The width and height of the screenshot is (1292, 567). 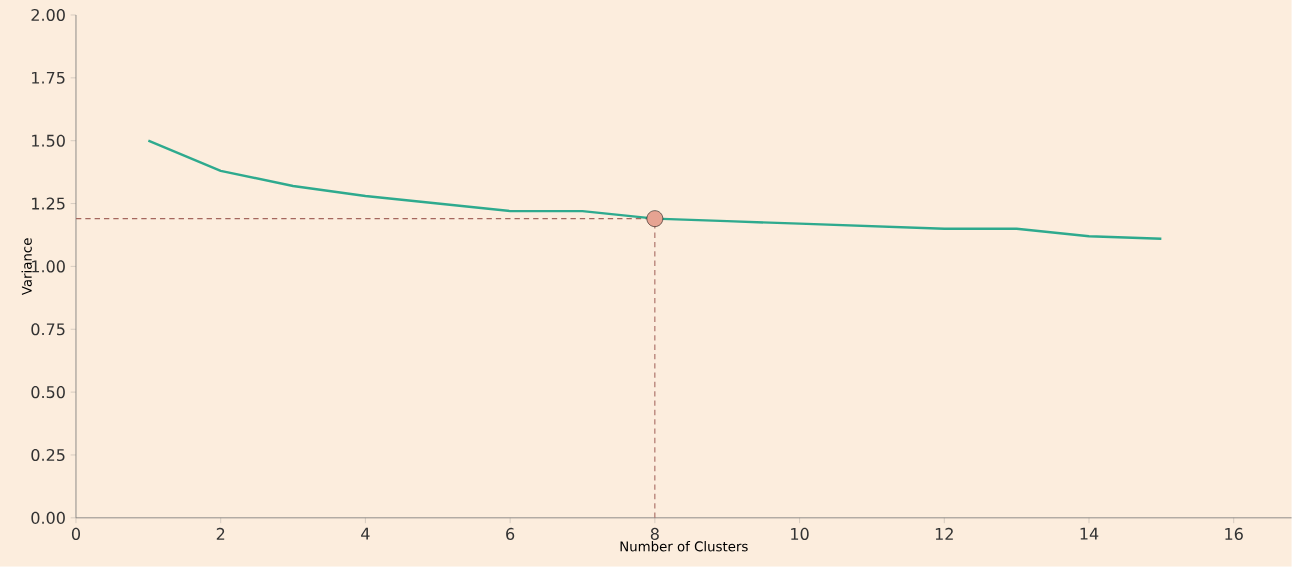 What do you see at coordinates (48, 392) in the screenshot?
I see `y-tick-label: 0.50` at bounding box center [48, 392].